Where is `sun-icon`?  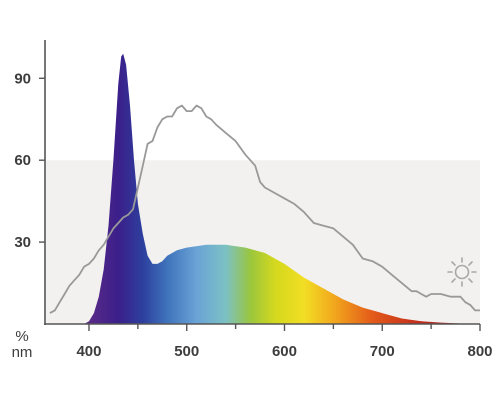
sun-icon is located at coordinates (462, 272).